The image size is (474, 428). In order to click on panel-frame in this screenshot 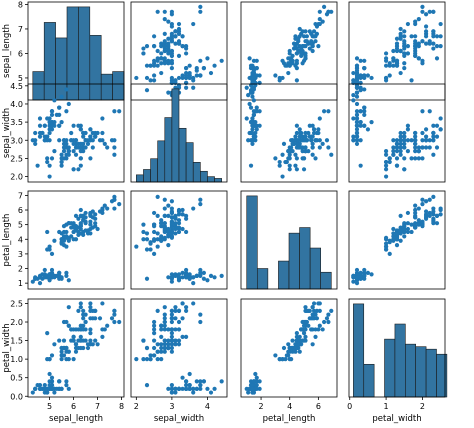, I will do `click(397, 240)`.